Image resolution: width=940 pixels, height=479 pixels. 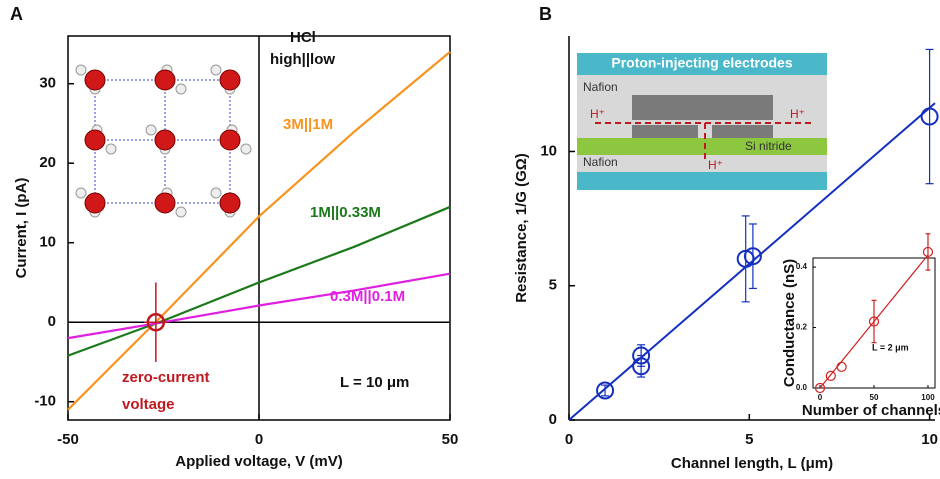 I want to click on x-tick-label: -50, so click(x=68, y=439).